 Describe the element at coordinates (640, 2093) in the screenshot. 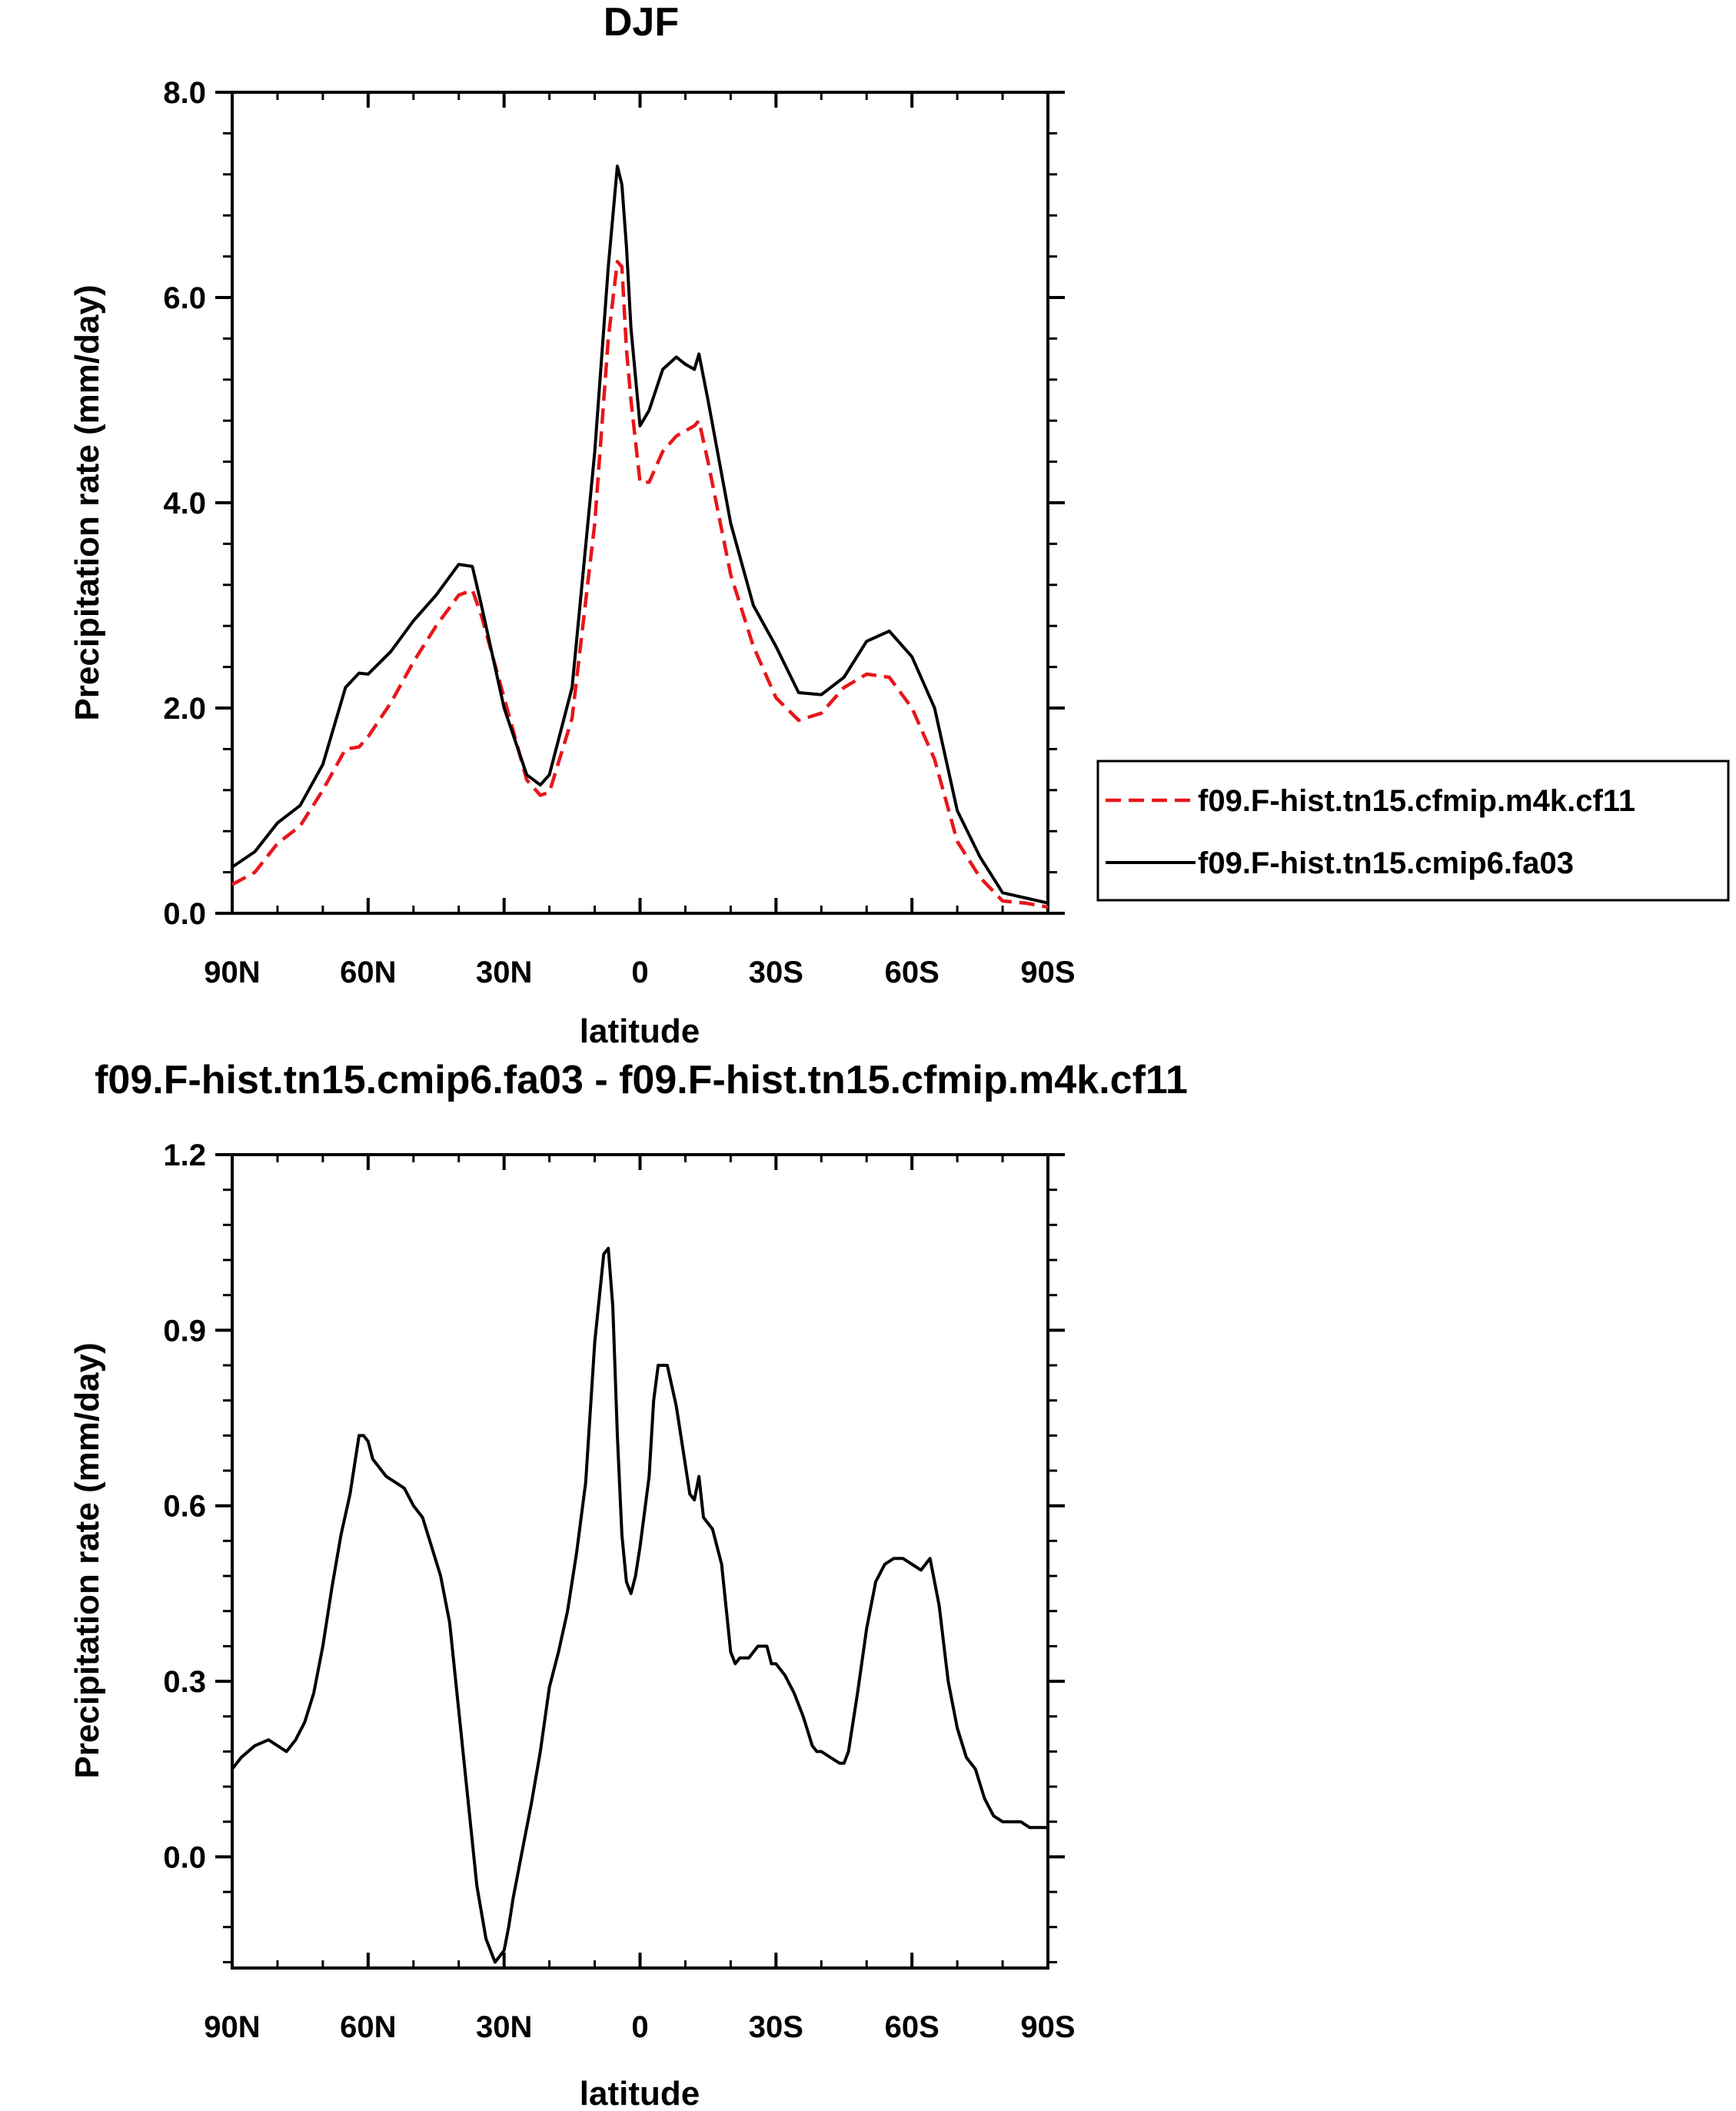

I see `bottom-x-axis-label: latitude` at that location.